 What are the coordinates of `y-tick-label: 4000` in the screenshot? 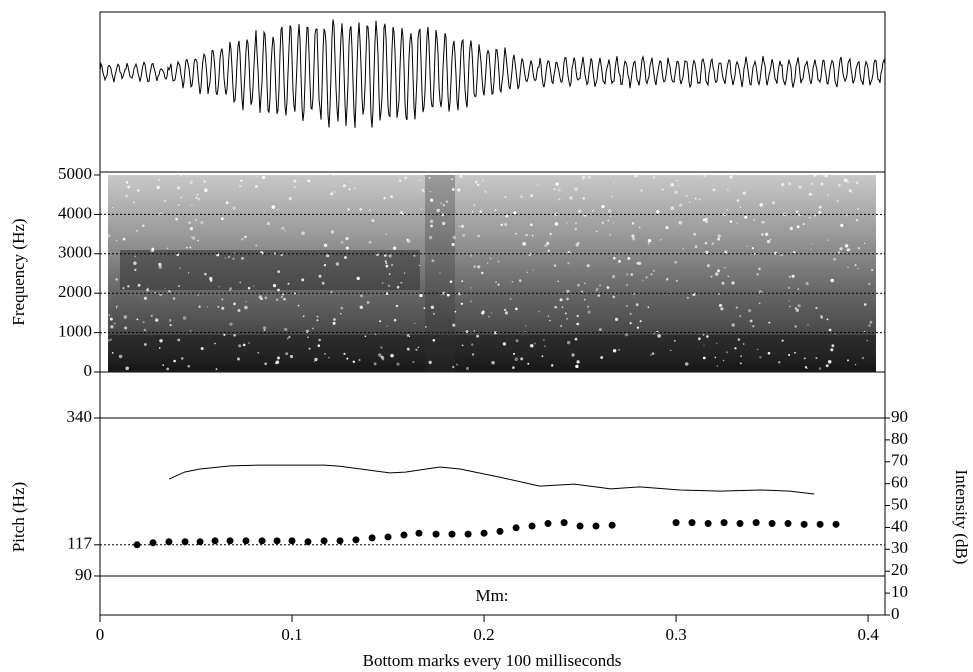 It's located at (75, 212).